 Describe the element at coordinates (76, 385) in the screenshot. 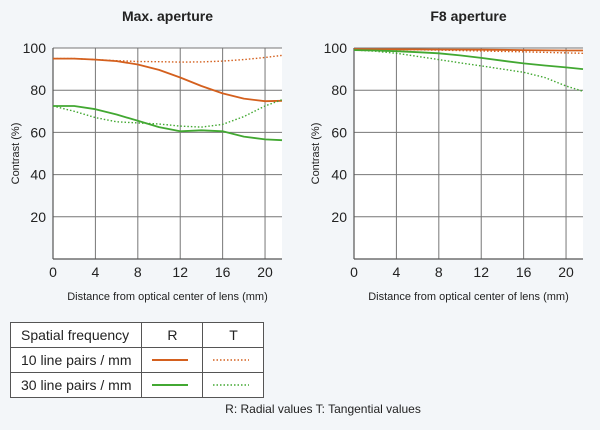

I see `legend-row-label: 30 line pairs / mm` at that location.